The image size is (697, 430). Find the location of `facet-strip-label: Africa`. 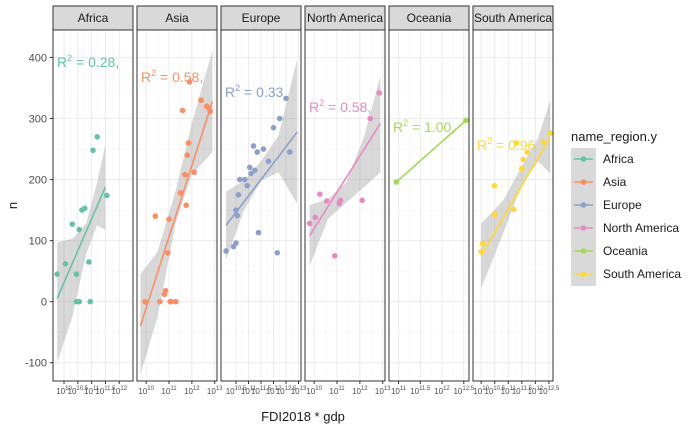

facet-strip-label: Africa is located at coordinates (93, 18).